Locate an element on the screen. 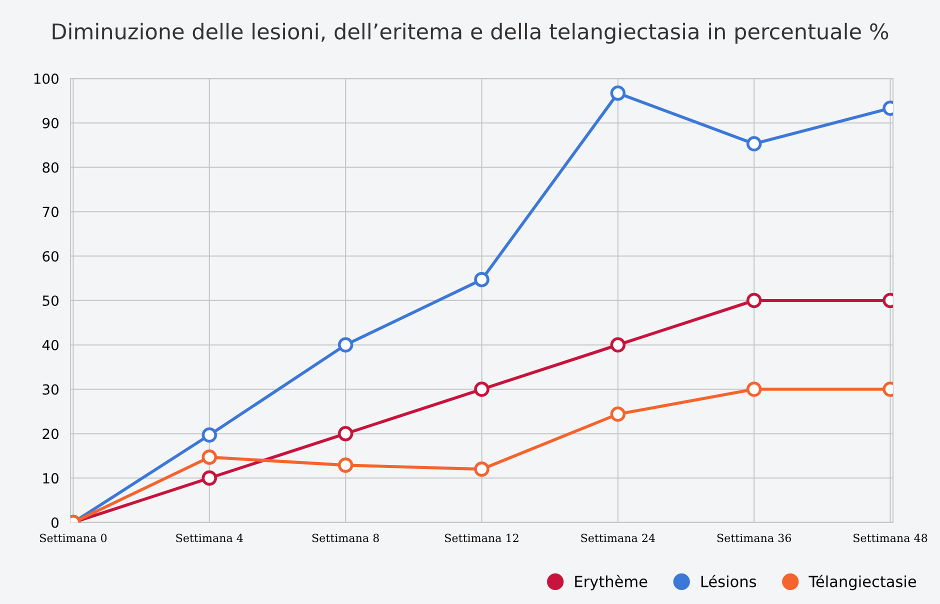 This screenshot has width=940, height=604. x-tick-label: Settimana 48 is located at coordinates (891, 538).